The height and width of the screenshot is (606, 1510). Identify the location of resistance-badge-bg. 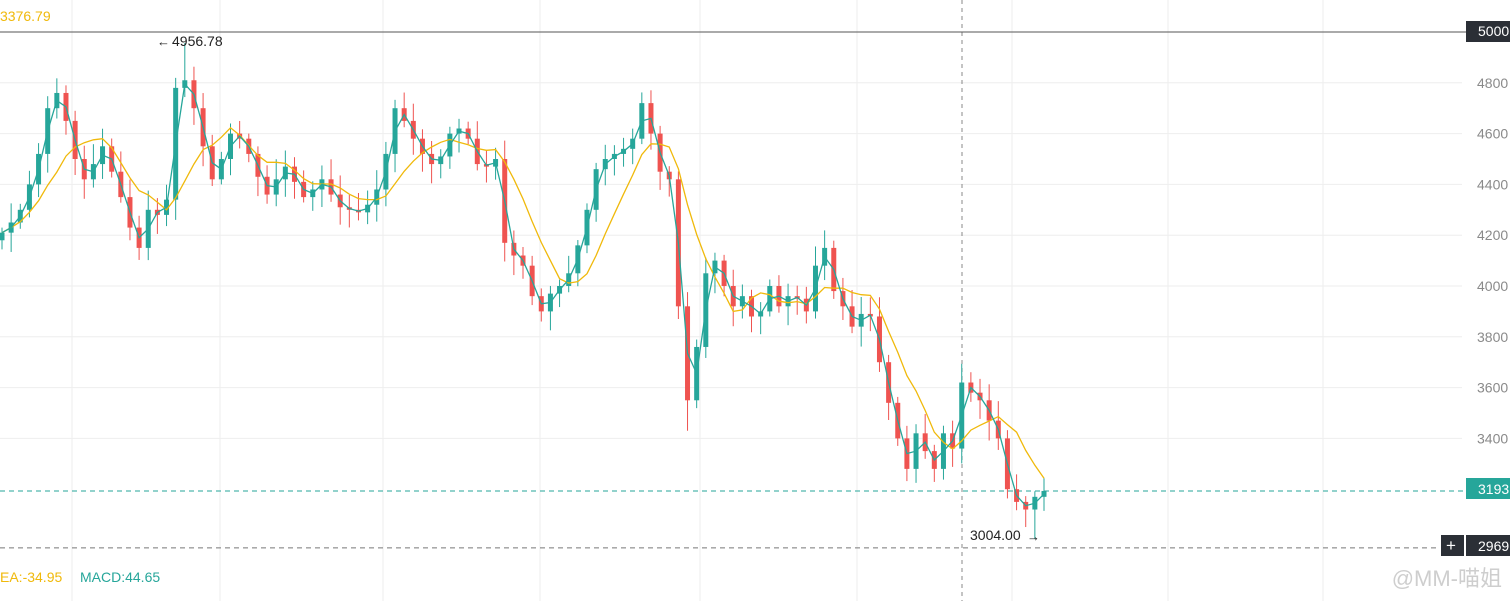
(1488, 31).